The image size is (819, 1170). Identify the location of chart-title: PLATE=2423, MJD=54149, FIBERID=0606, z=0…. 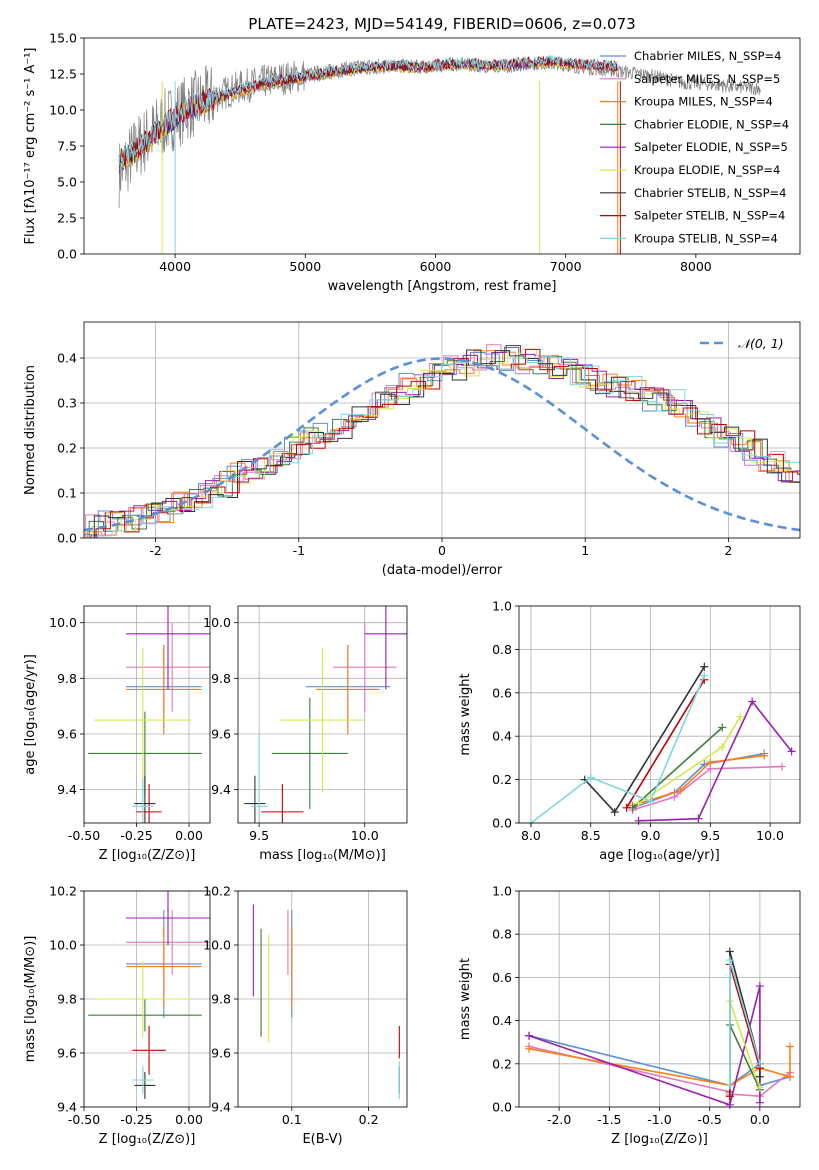
(441, 24).